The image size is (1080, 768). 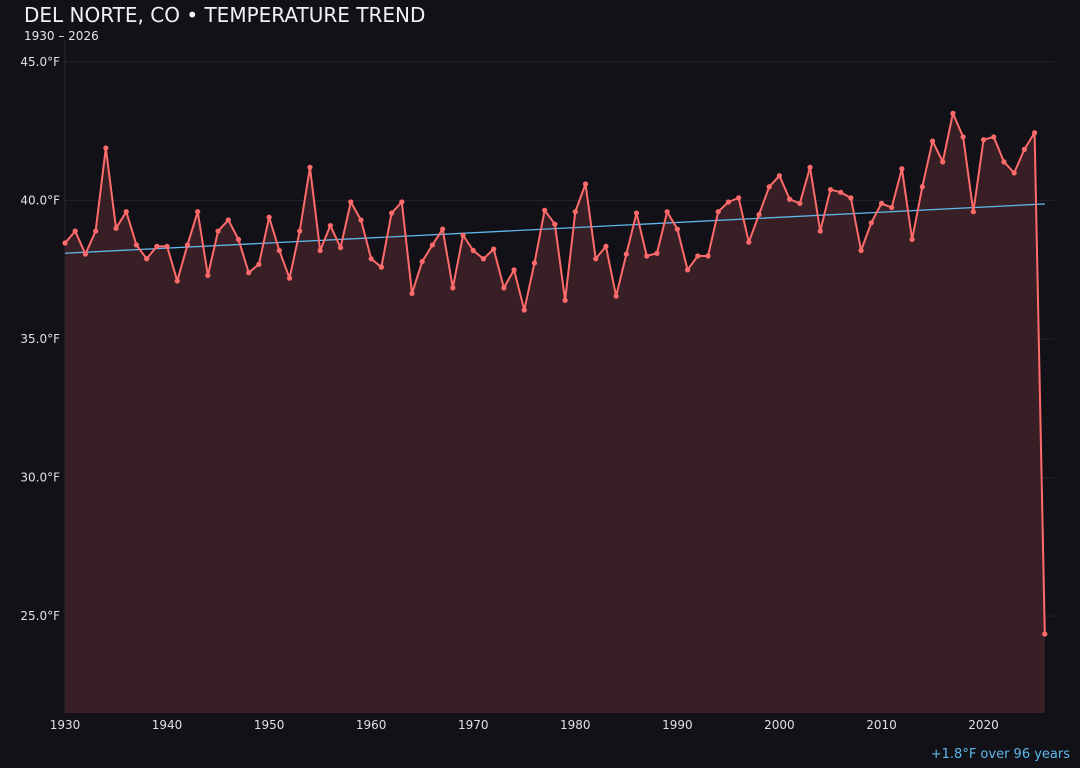 I want to click on x-tick-label: 1950, so click(x=269, y=725).